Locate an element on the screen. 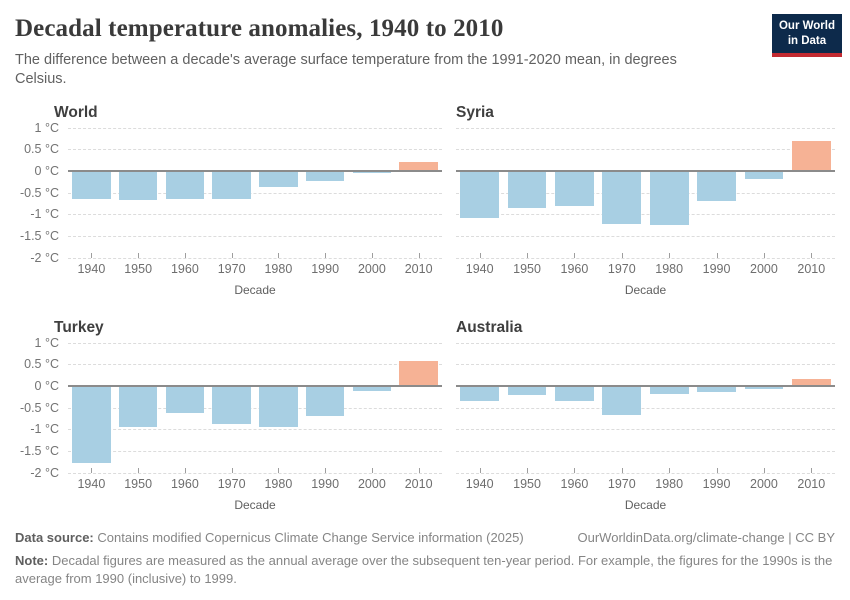 The height and width of the screenshot is (600, 850). plot-area-syria is located at coordinates (645, 193).